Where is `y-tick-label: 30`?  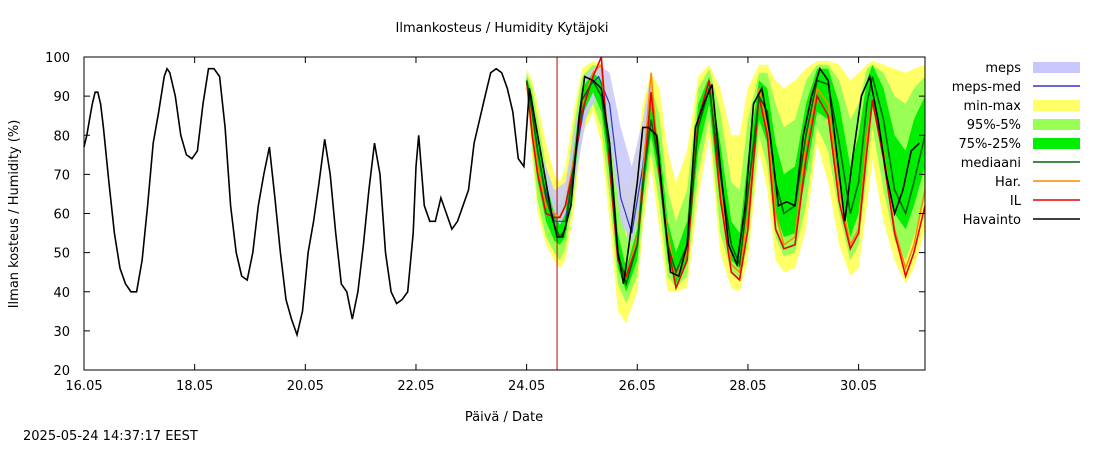 y-tick-label: 30 is located at coordinates (61, 332).